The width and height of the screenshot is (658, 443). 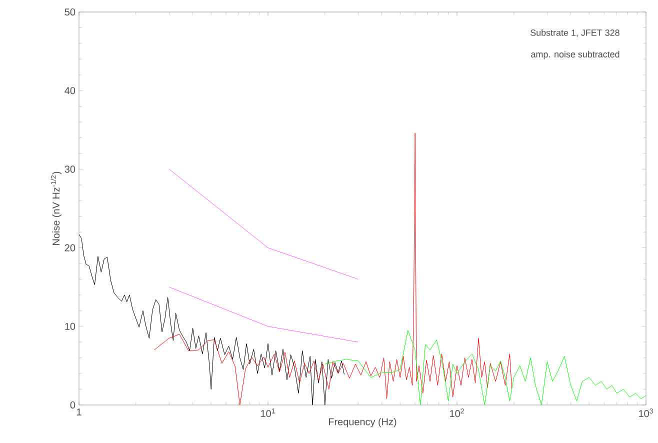 I want to click on annotation: amp. noise subtracted, so click(x=575, y=55).